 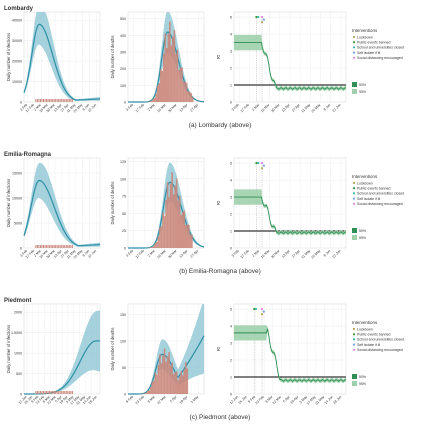 What do you see at coordinates (380, 58) in the screenshot?
I see `legend-item-label: Social distancing encouraged` at bounding box center [380, 58].